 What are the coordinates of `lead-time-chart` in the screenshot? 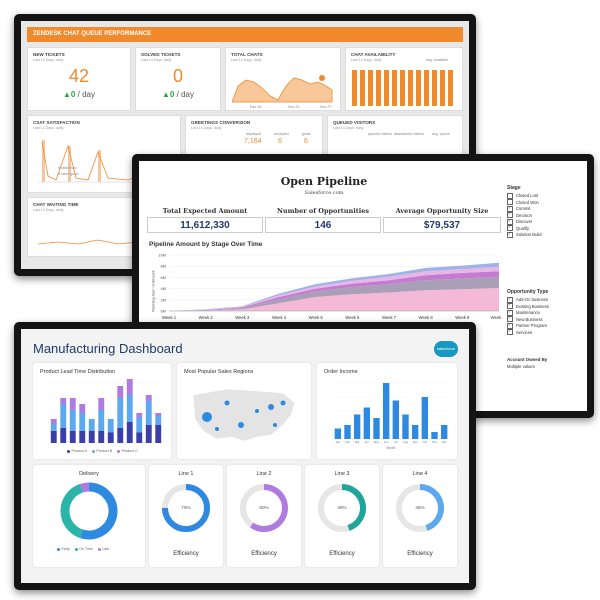 It's located at (102, 414).